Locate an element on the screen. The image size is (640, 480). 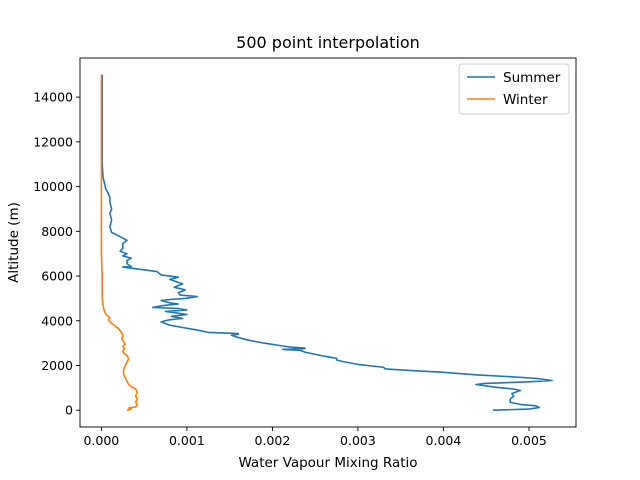
x-tick-label: 0.005 is located at coordinates (529, 440).